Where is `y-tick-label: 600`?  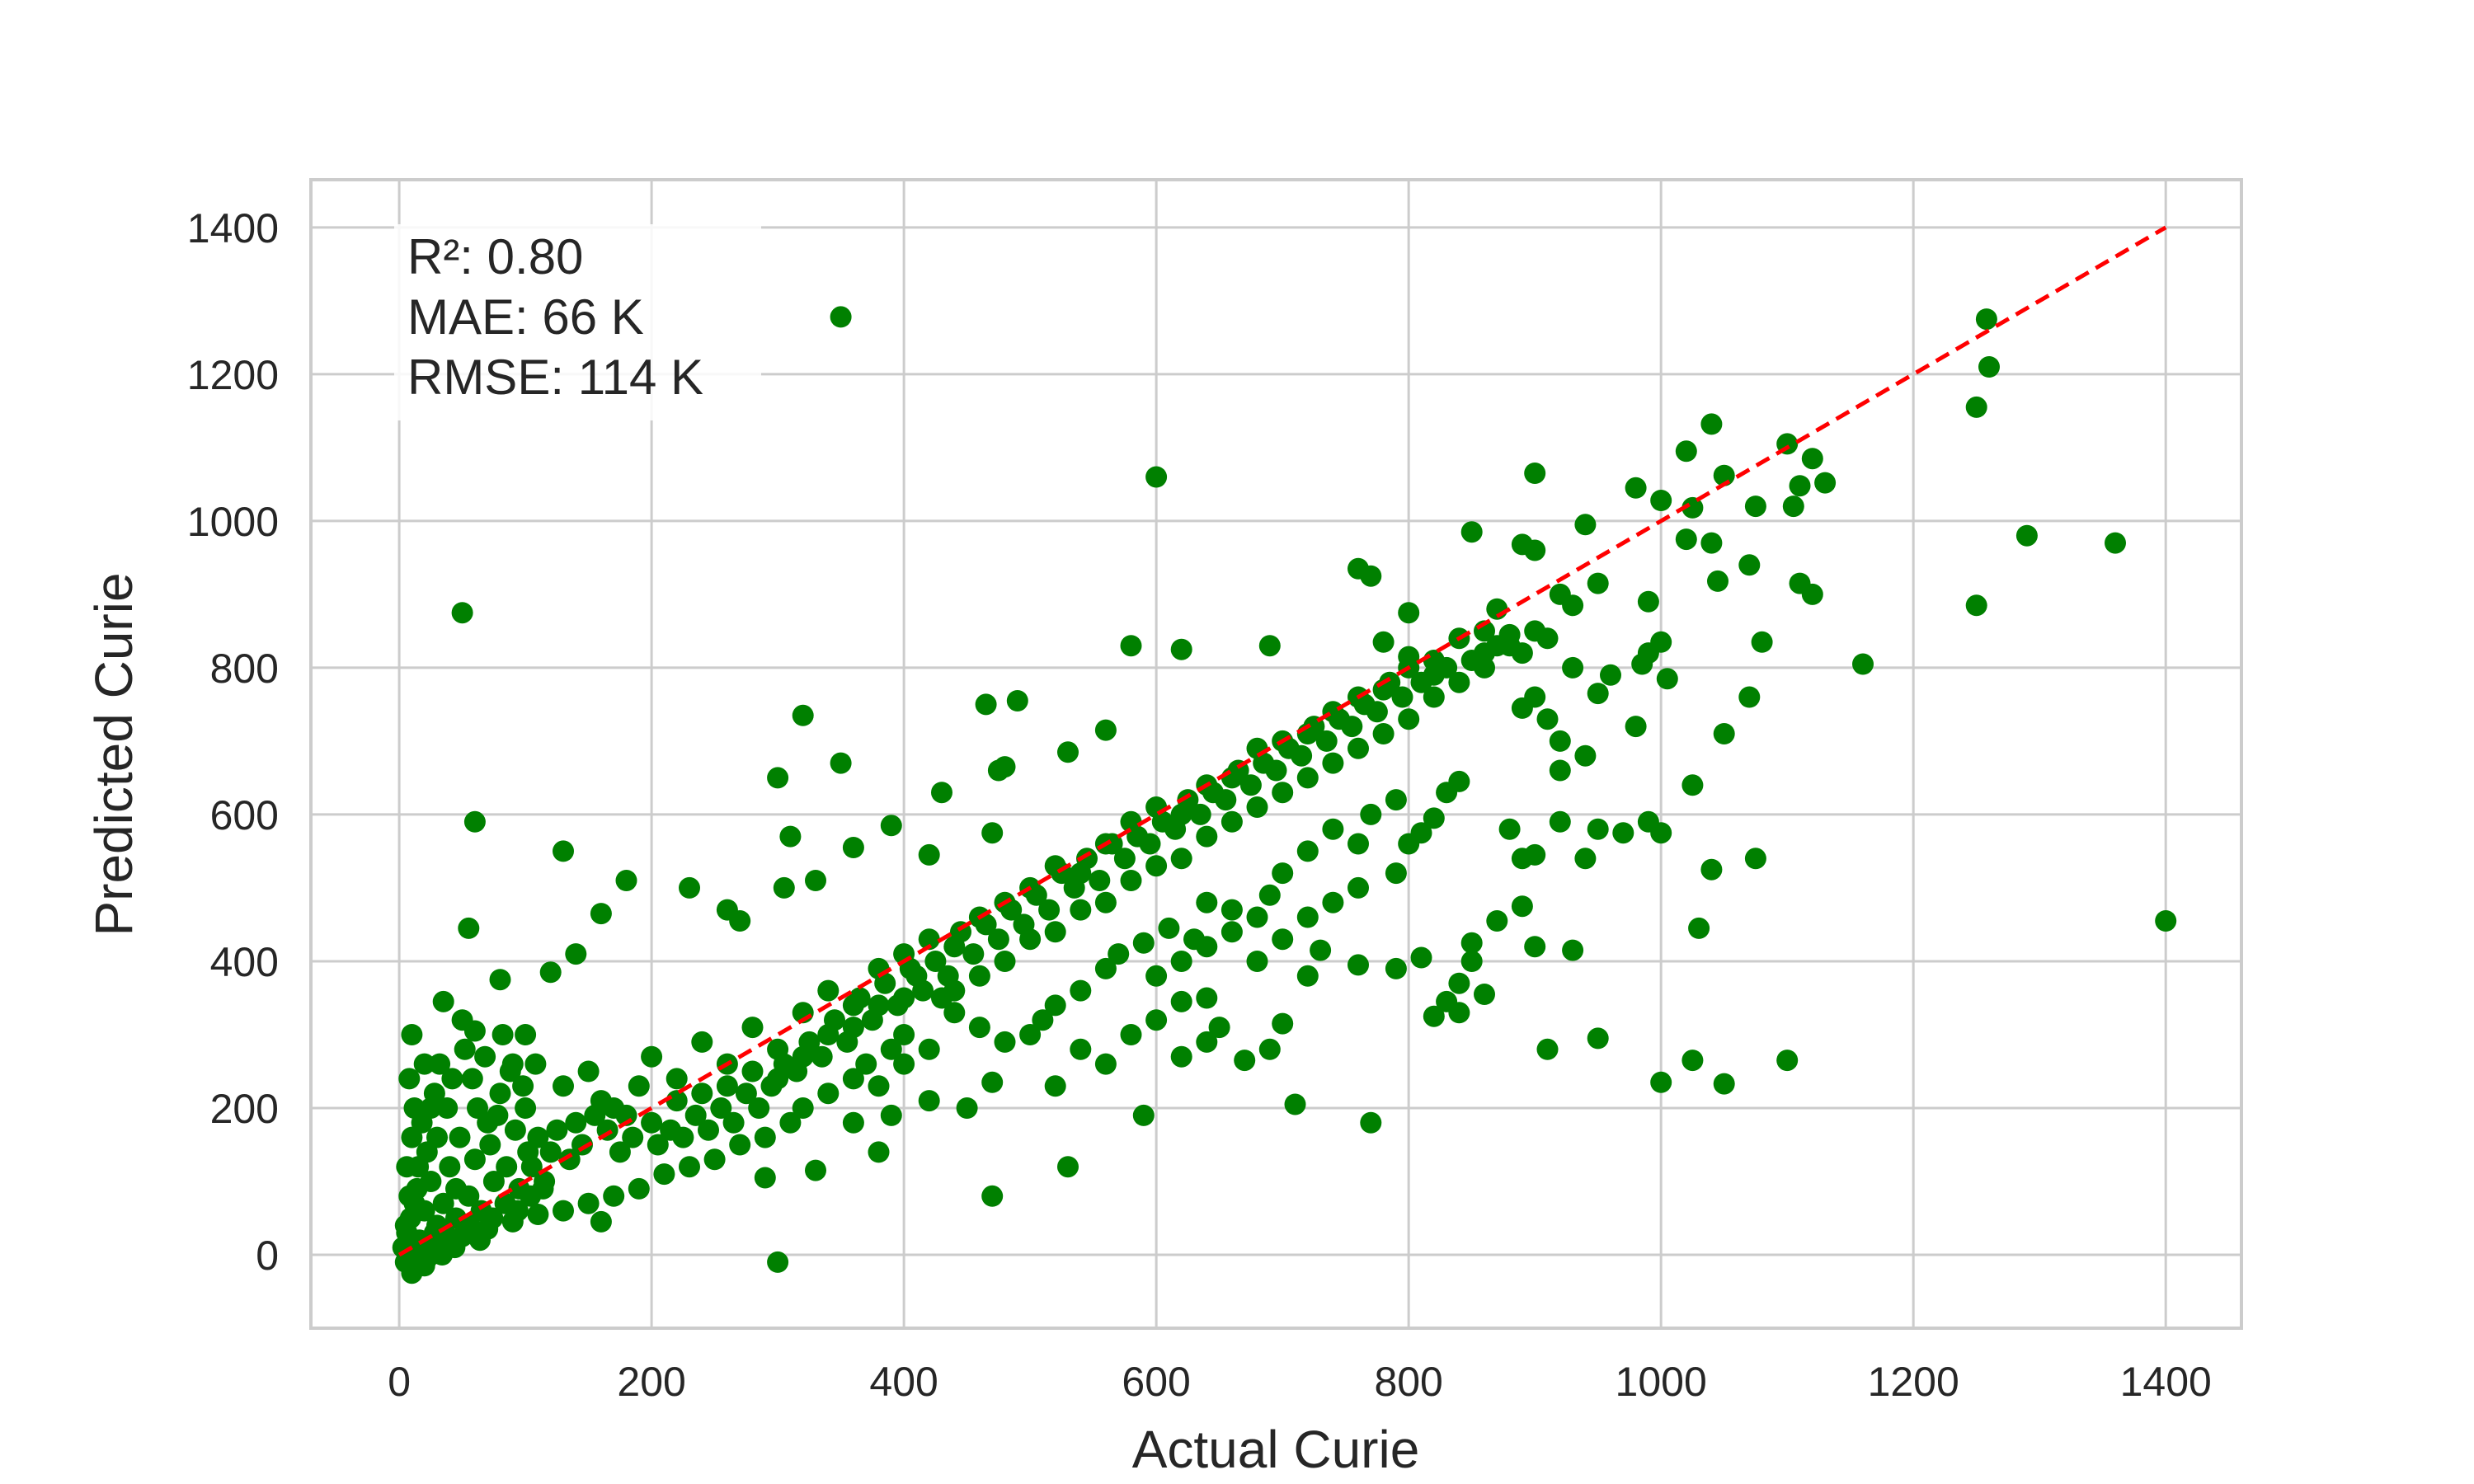 y-tick-label: 600 is located at coordinates (244, 815).